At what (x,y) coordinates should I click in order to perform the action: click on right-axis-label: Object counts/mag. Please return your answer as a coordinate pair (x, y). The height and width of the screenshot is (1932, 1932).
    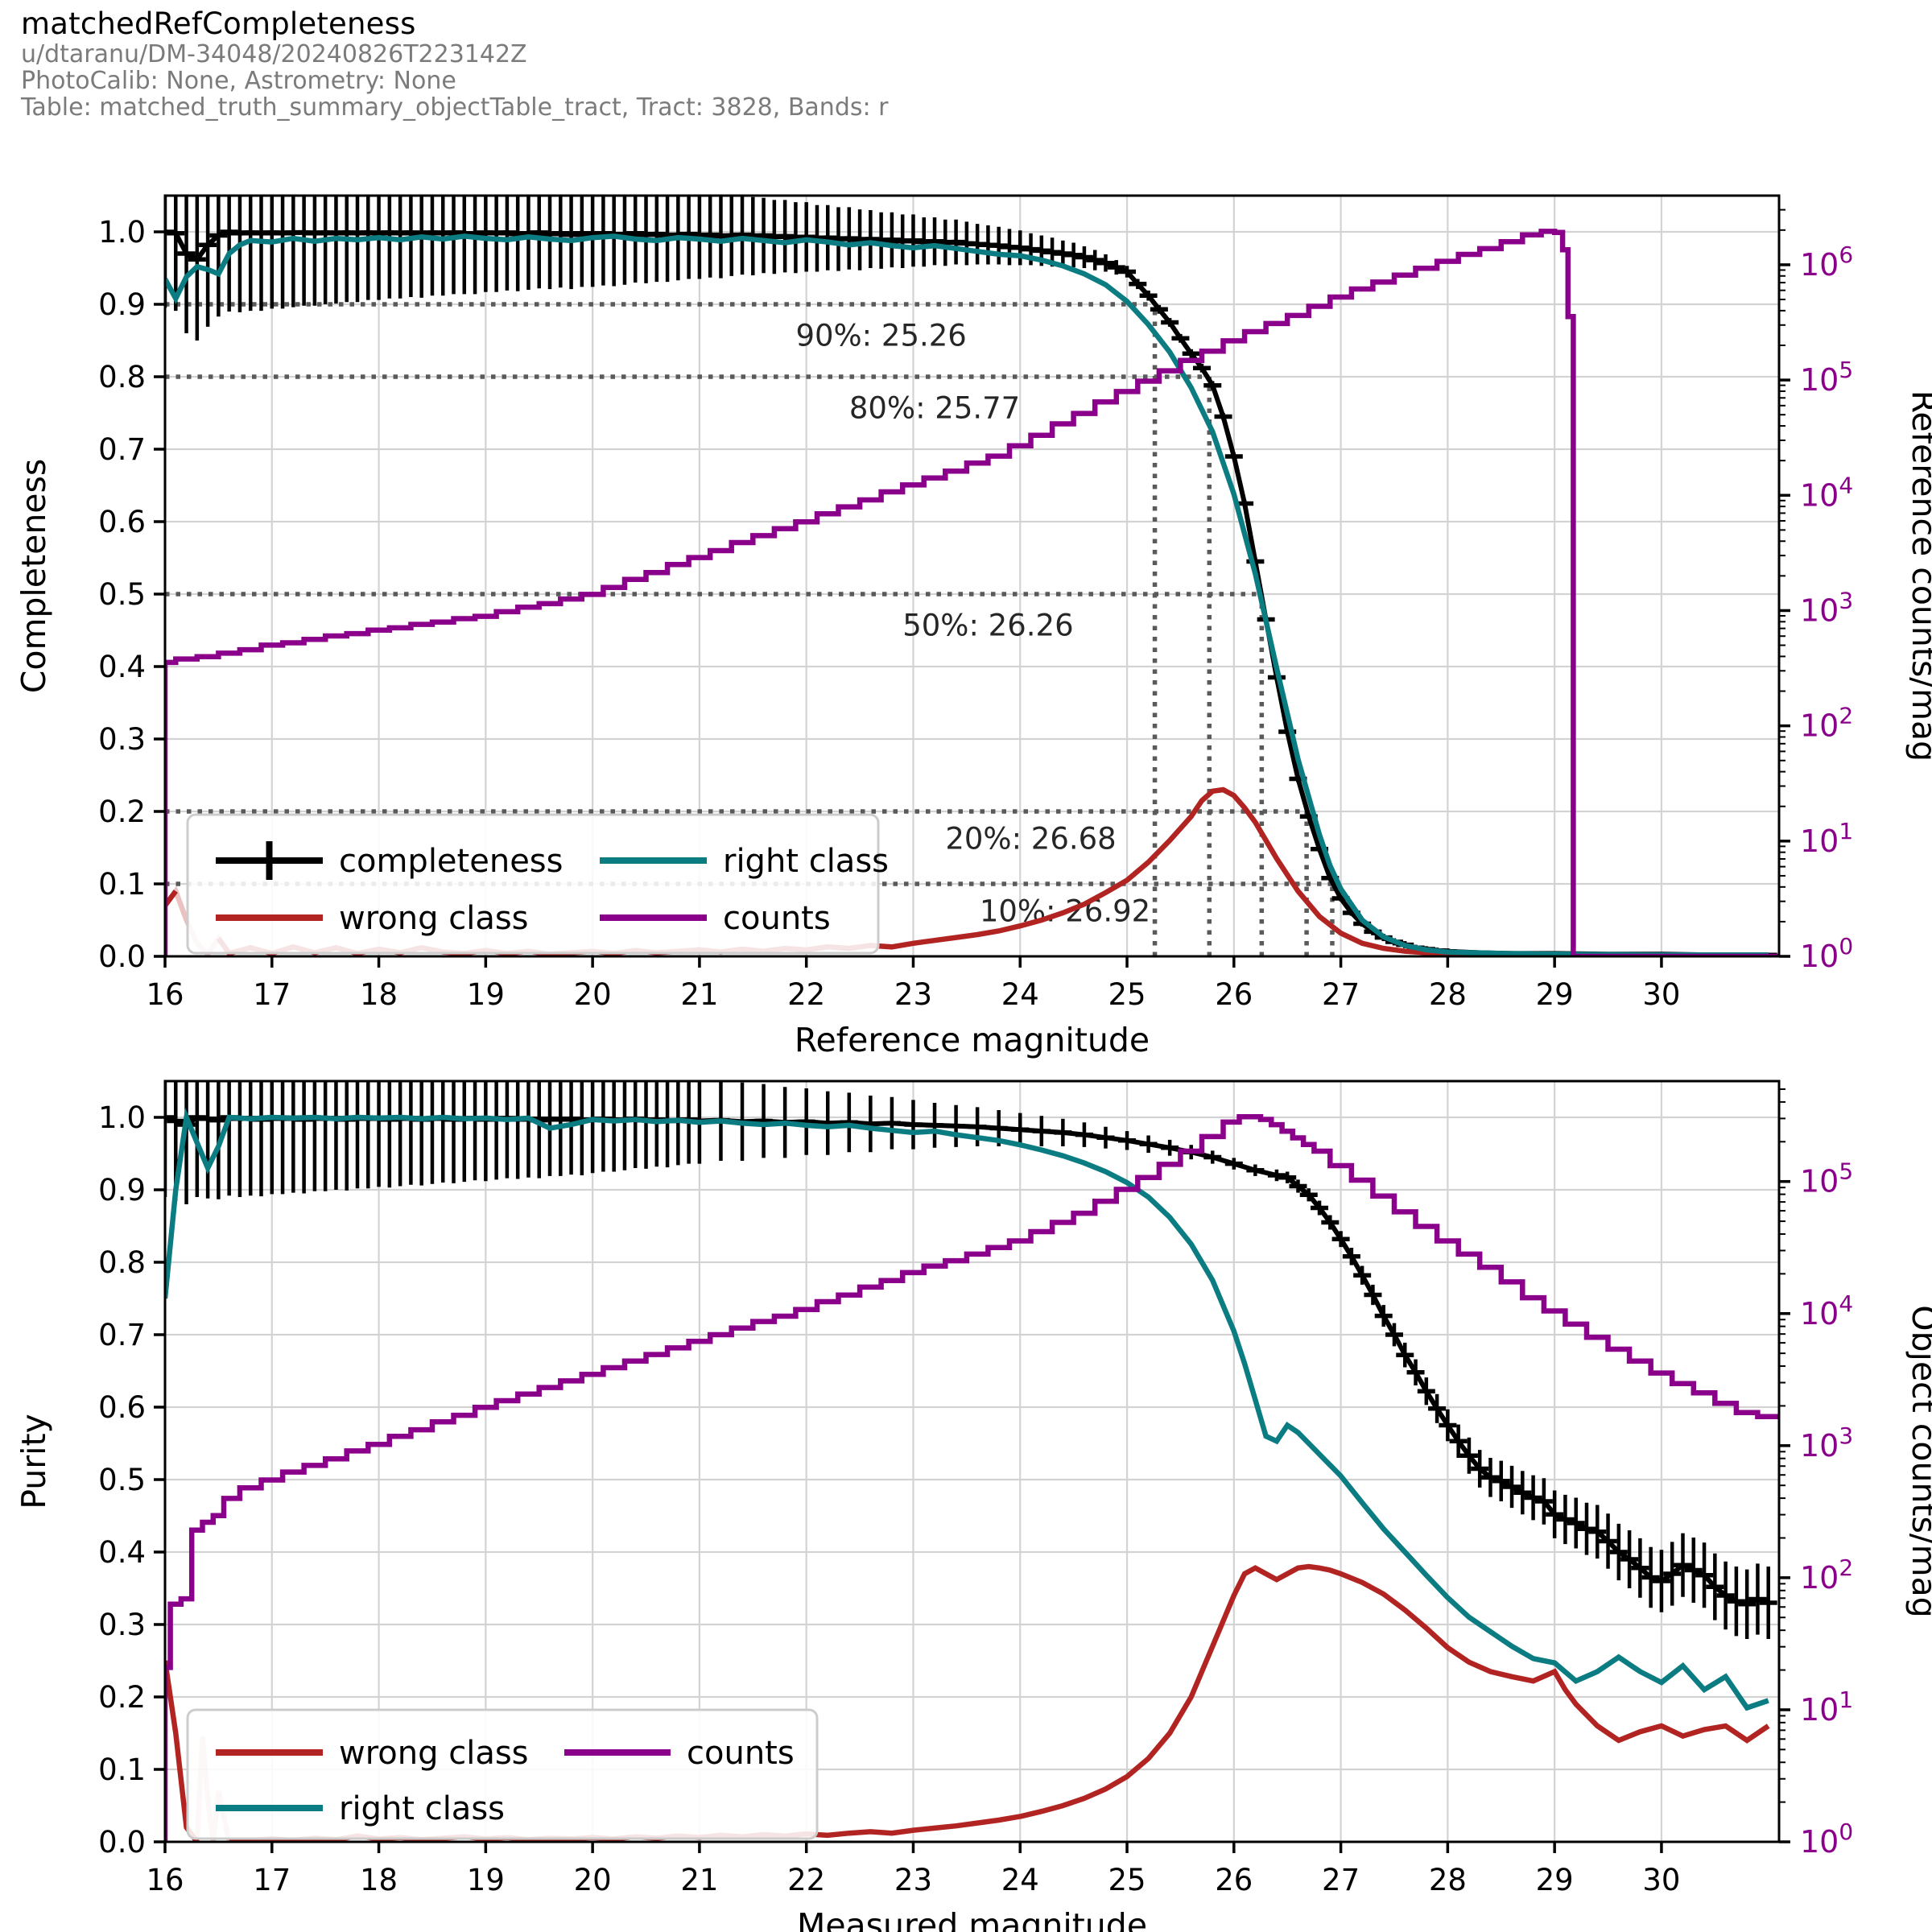
    Looking at the image, I should click on (1918, 1461).